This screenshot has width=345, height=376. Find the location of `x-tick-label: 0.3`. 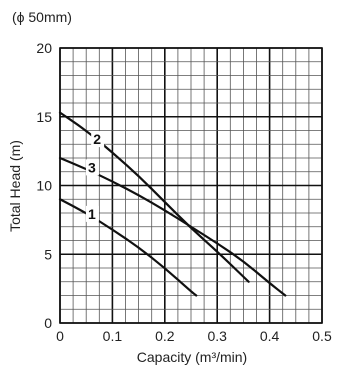

x-tick-label: 0.3 is located at coordinates (217, 336).